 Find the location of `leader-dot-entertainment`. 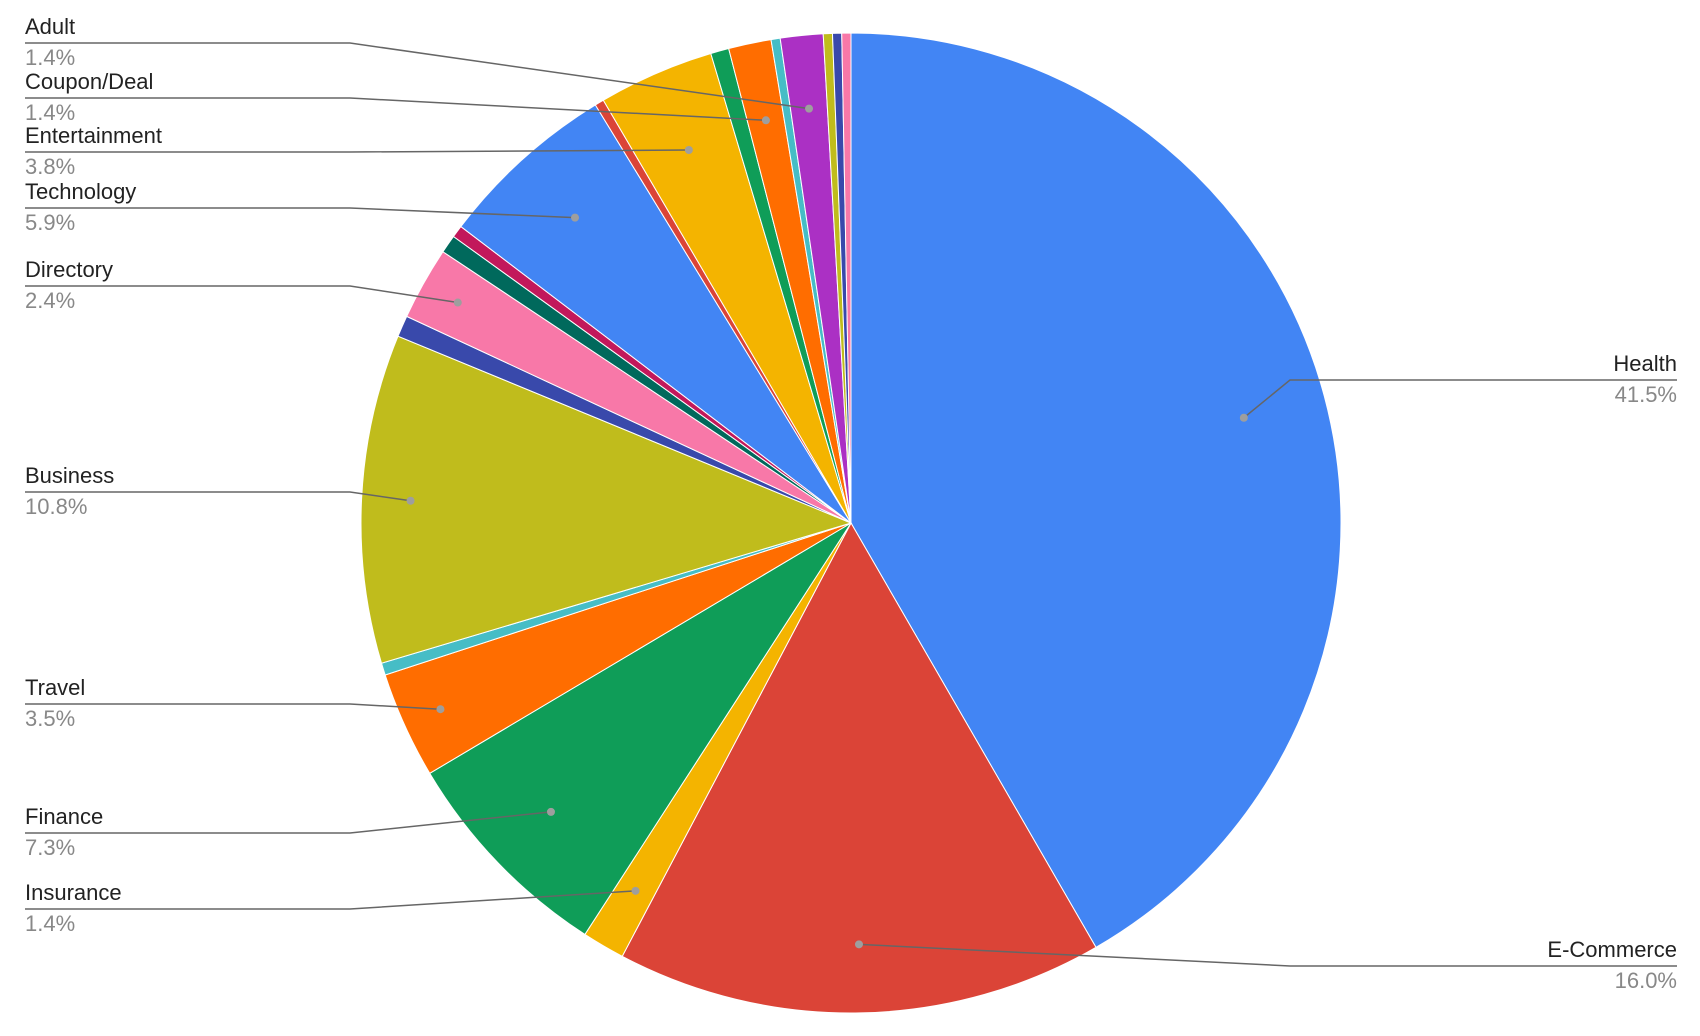

leader-dot-entertainment is located at coordinates (688, 150).